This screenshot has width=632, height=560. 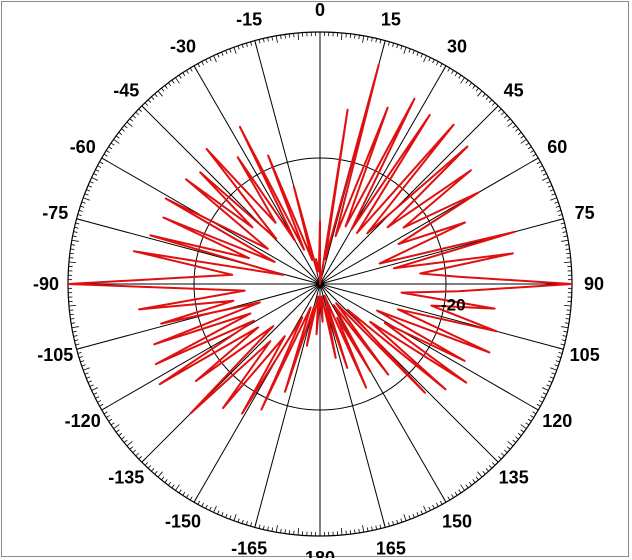 I want to click on angle-tick-label: -150, so click(x=183, y=521).